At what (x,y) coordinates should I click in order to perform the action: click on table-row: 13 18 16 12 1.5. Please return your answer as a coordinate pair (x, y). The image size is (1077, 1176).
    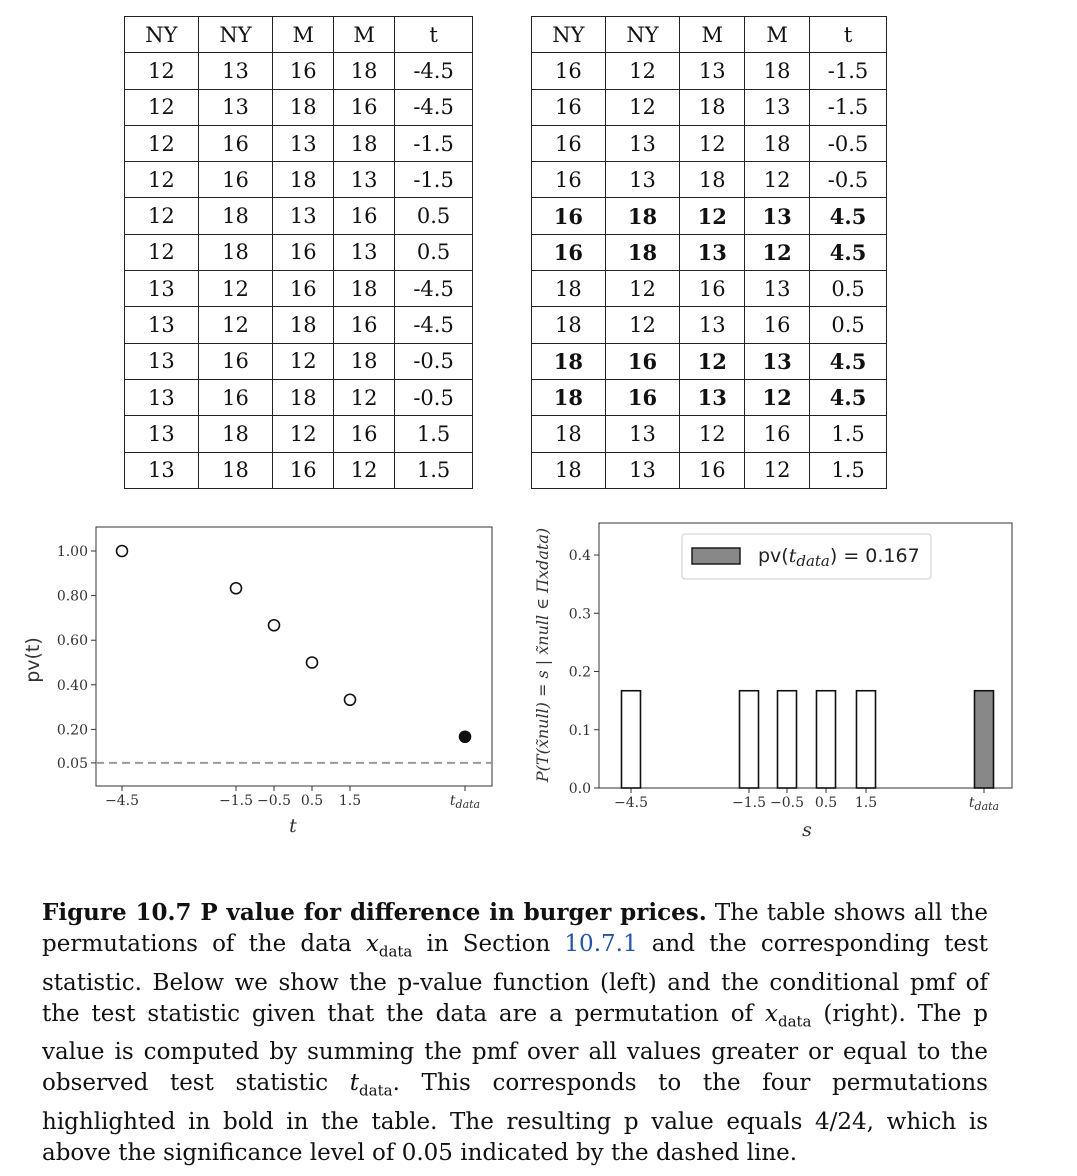
    Looking at the image, I should click on (298, 470).